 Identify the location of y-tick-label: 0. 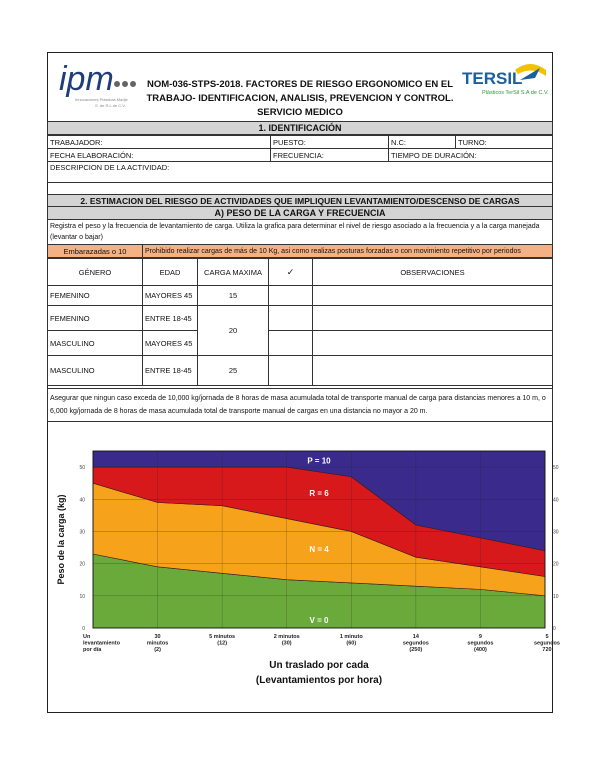
(83, 629).